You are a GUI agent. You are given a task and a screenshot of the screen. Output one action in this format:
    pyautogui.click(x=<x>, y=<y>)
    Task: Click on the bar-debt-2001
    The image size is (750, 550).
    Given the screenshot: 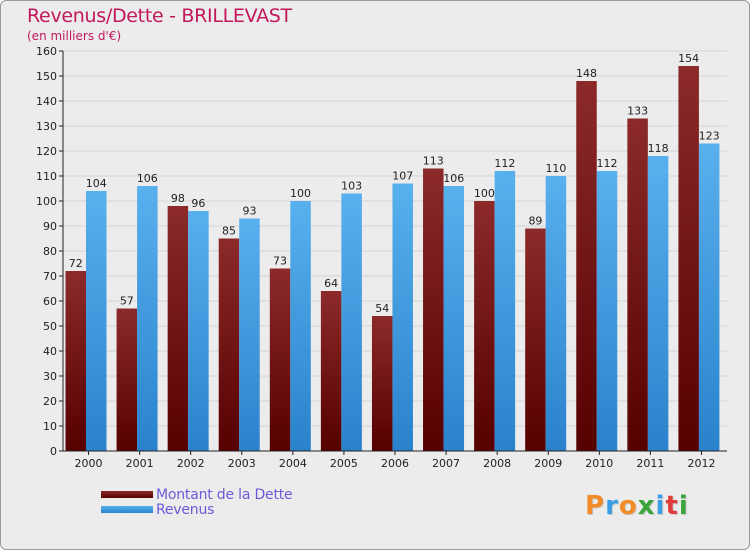 What is the action you would take?
    pyautogui.click(x=127, y=379)
    